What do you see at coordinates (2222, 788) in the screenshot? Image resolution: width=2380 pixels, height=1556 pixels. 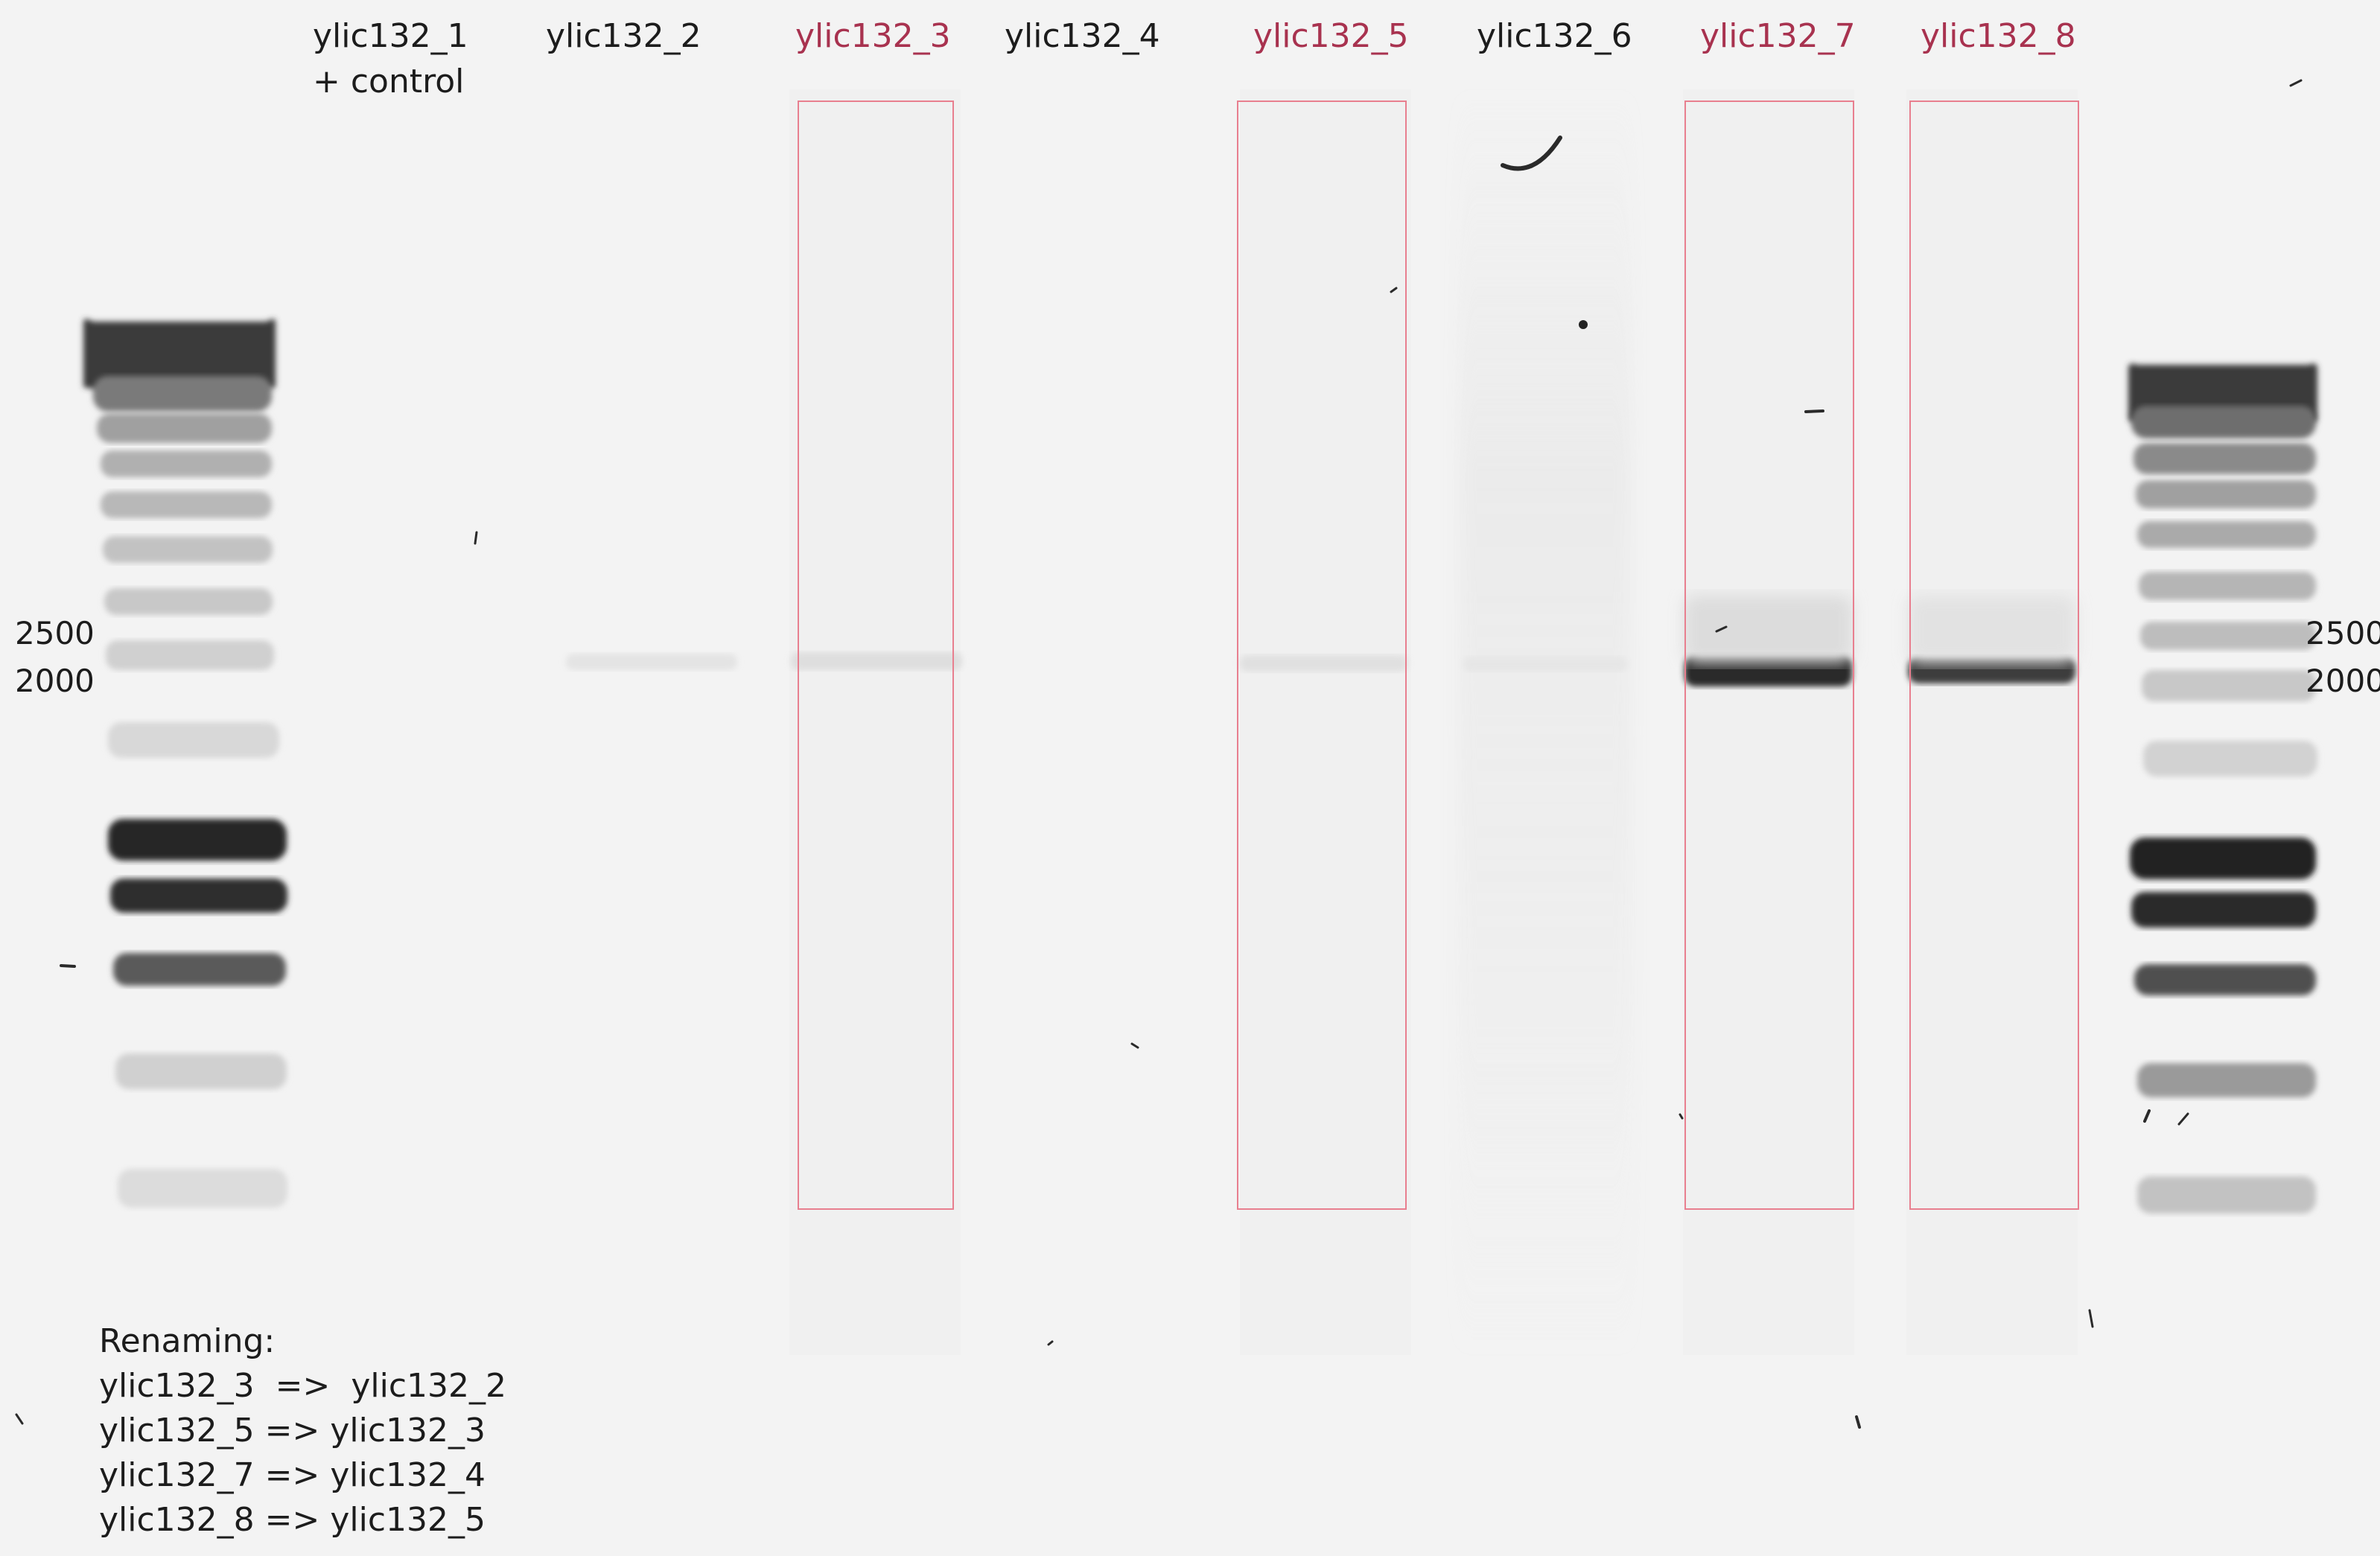 I see `right-ladder` at bounding box center [2222, 788].